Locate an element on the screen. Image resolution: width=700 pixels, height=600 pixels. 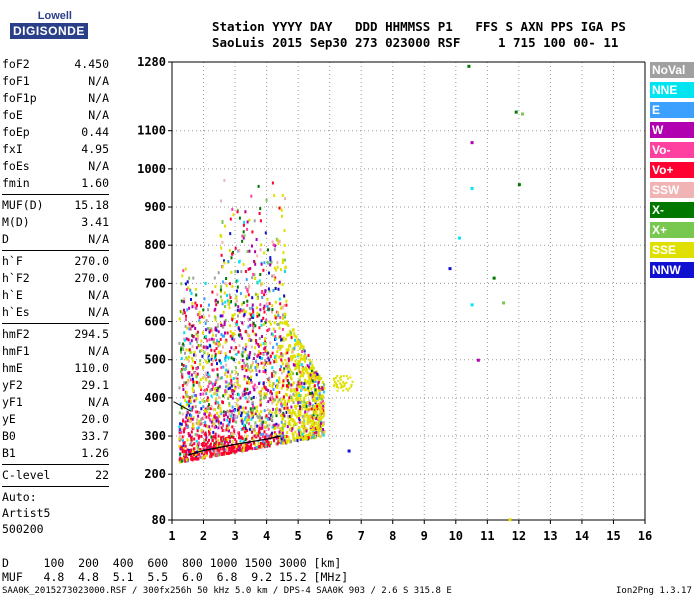
param-row: hmF1 N/A is located at coordinates (55, 351).